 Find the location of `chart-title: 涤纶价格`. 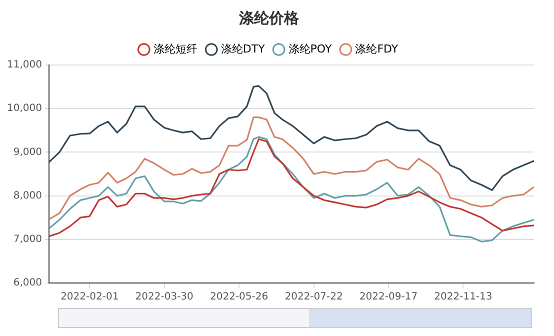

chart-title: 涤纶价格 is located at coordinates (269, 17).